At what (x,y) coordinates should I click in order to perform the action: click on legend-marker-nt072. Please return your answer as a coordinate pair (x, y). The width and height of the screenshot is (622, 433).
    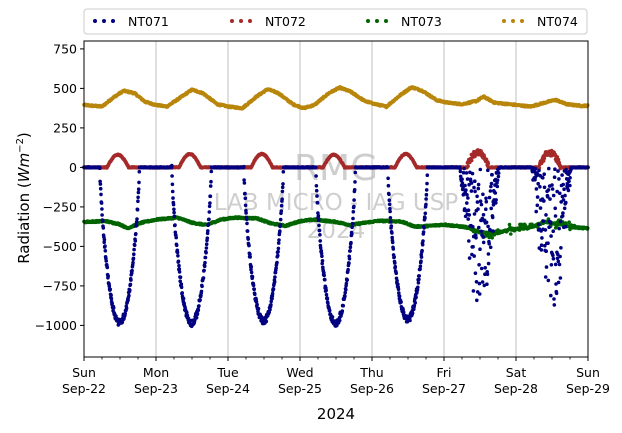
    Looking at the image, I should click on (241, 21).